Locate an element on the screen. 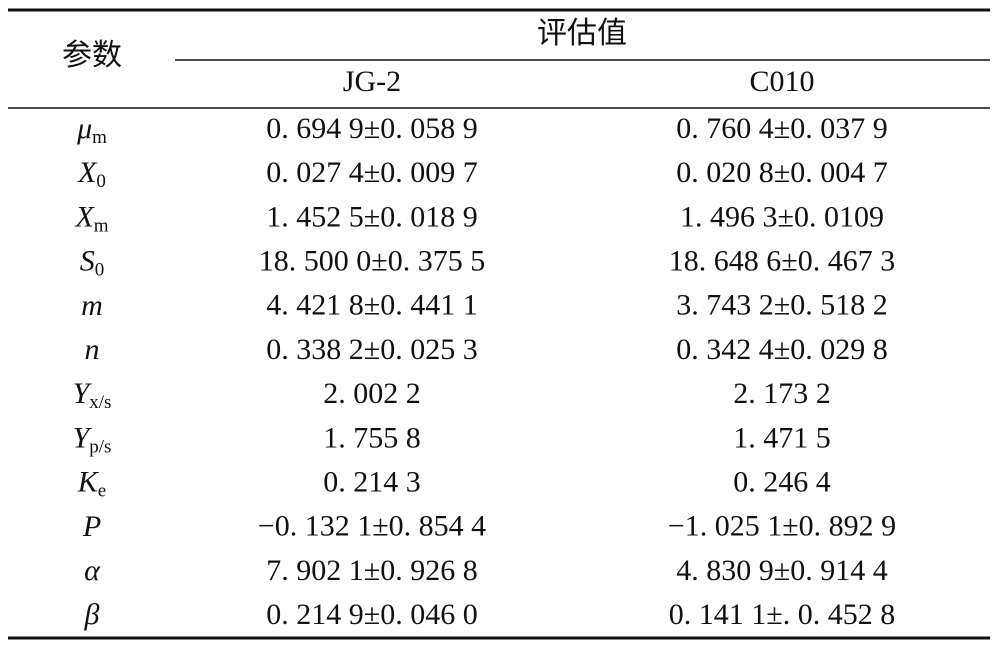 This screenshot has height=648, width=992. symbol: β is located at coordinates (92, 614).